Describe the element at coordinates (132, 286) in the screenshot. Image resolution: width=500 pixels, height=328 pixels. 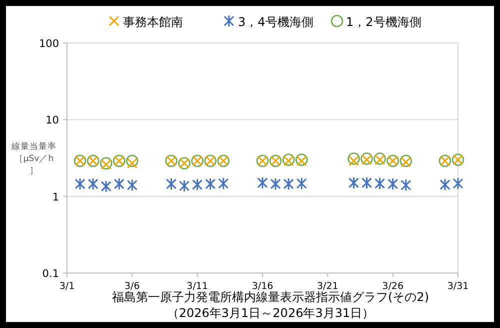
I see `x-tick-label: 3/6` at that location.